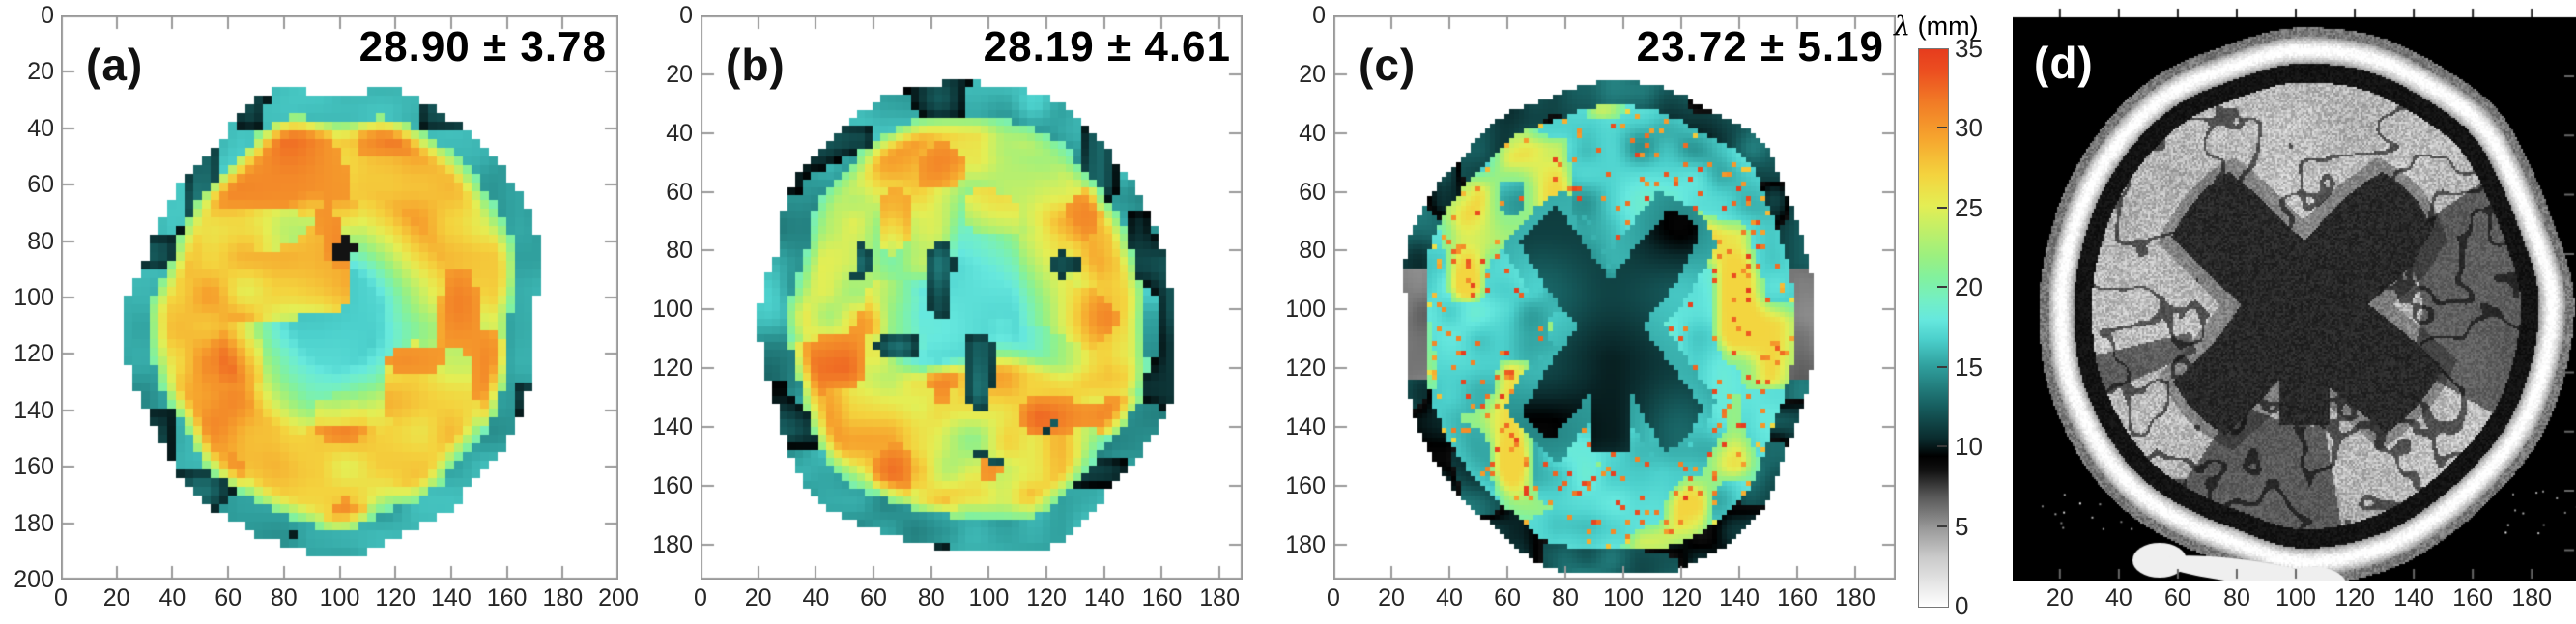 Image resolution: width=2576 pixels, height=624 pixels. Describe the element at coordinates (686, 16) in the screenshot. I see `y-tick-label-b: 0` at that location.